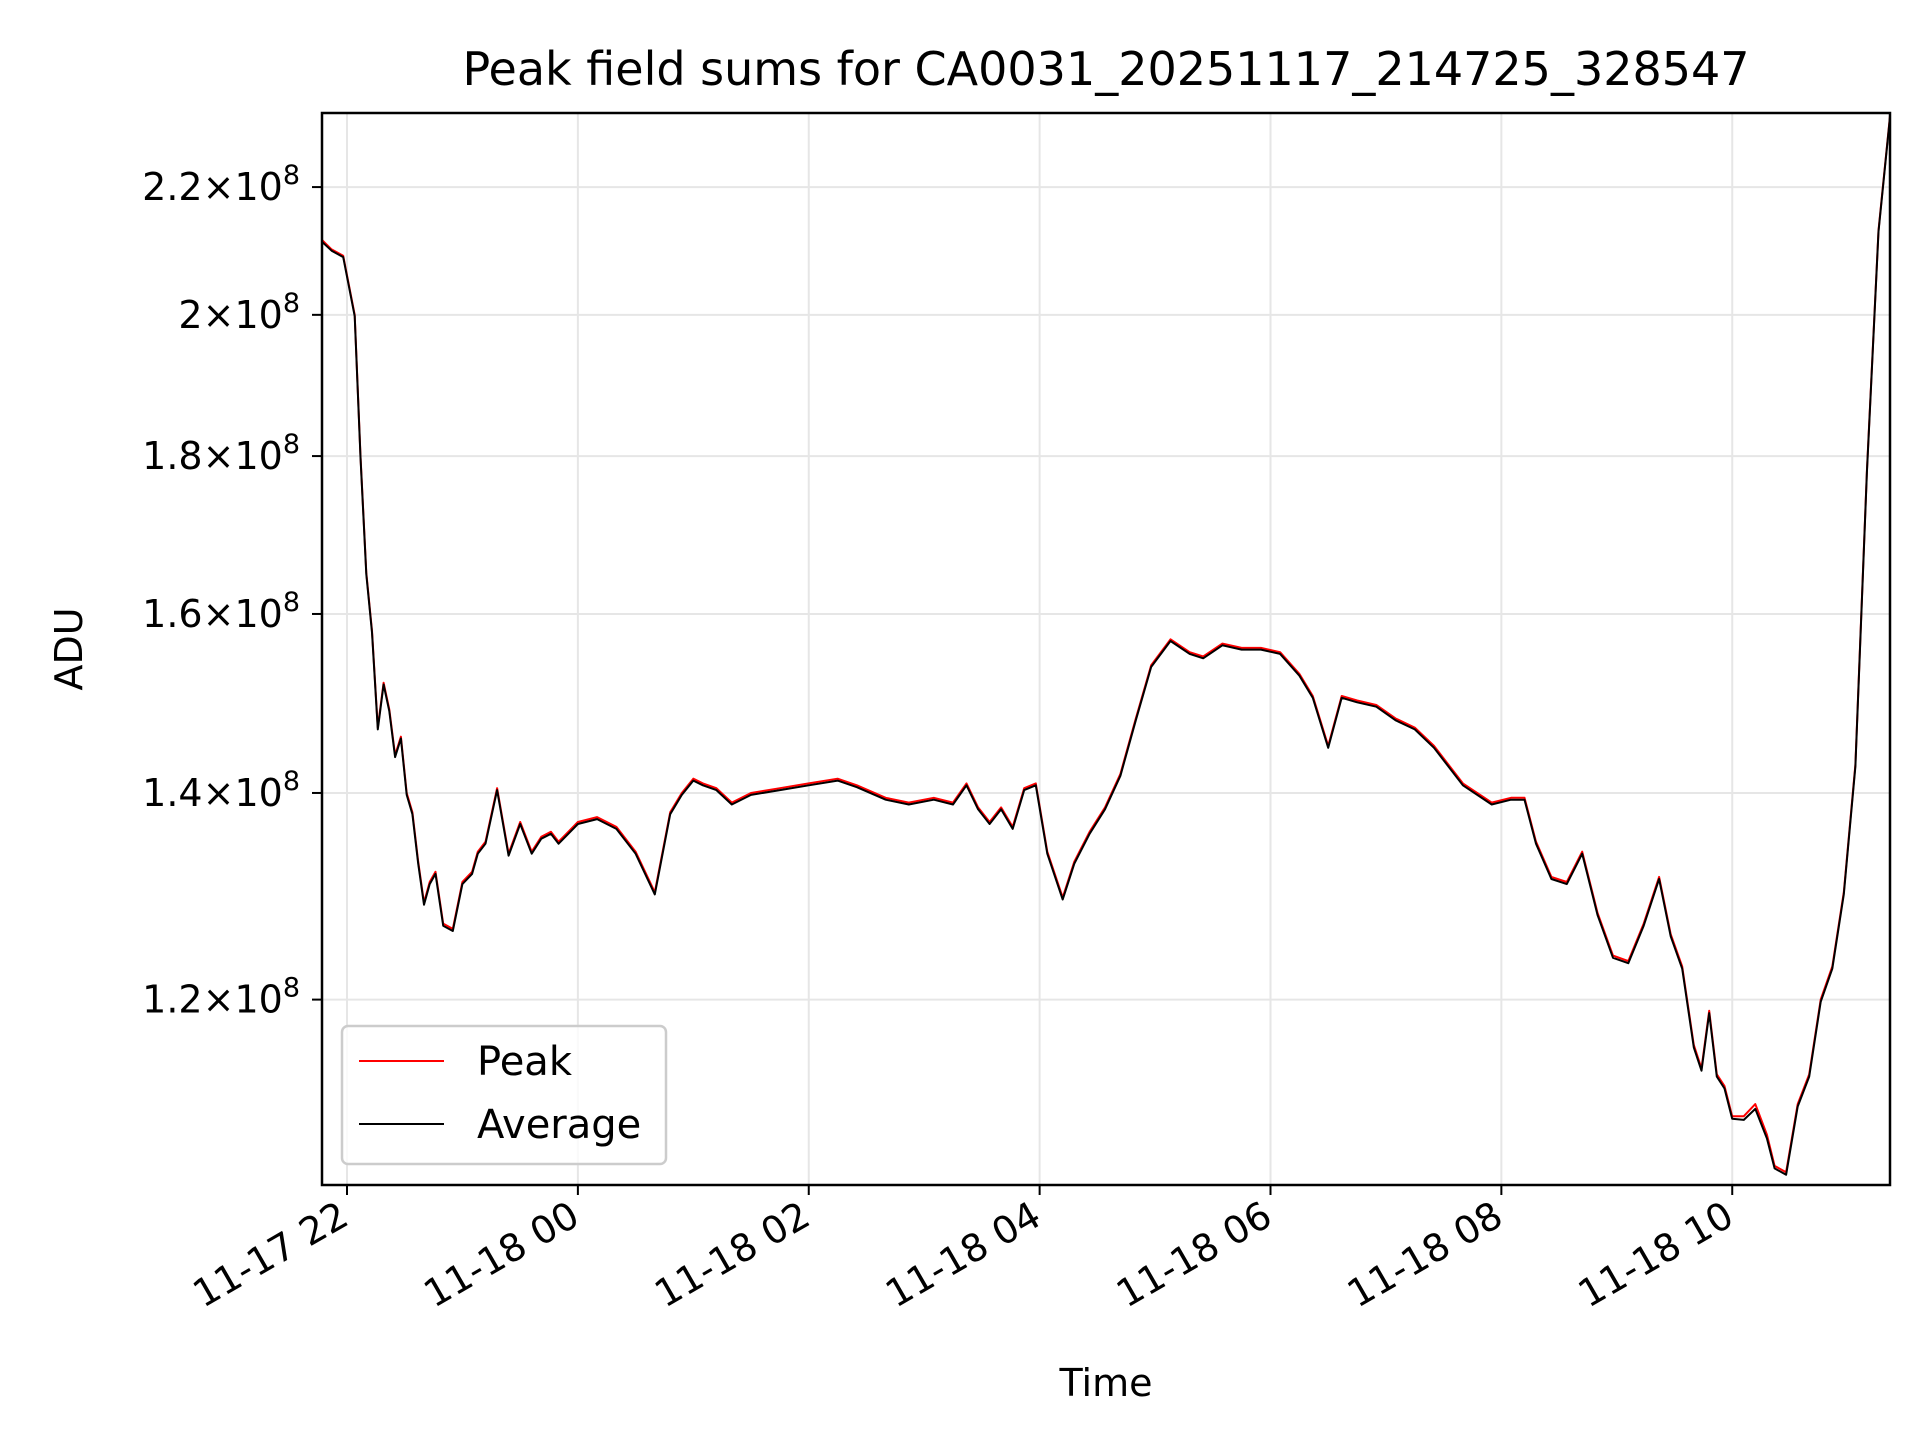  Describe the element at coordinates (525, 1062) in the screenshot. I see `legend-label-peak: Peak` at that location.